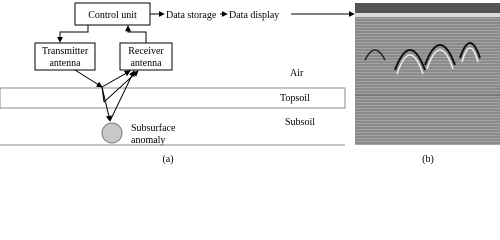 The image size is (500, 240). Describe the element at coordinates (65, 51) in the screenshot. I see `box-label: Transmitter` at that location.